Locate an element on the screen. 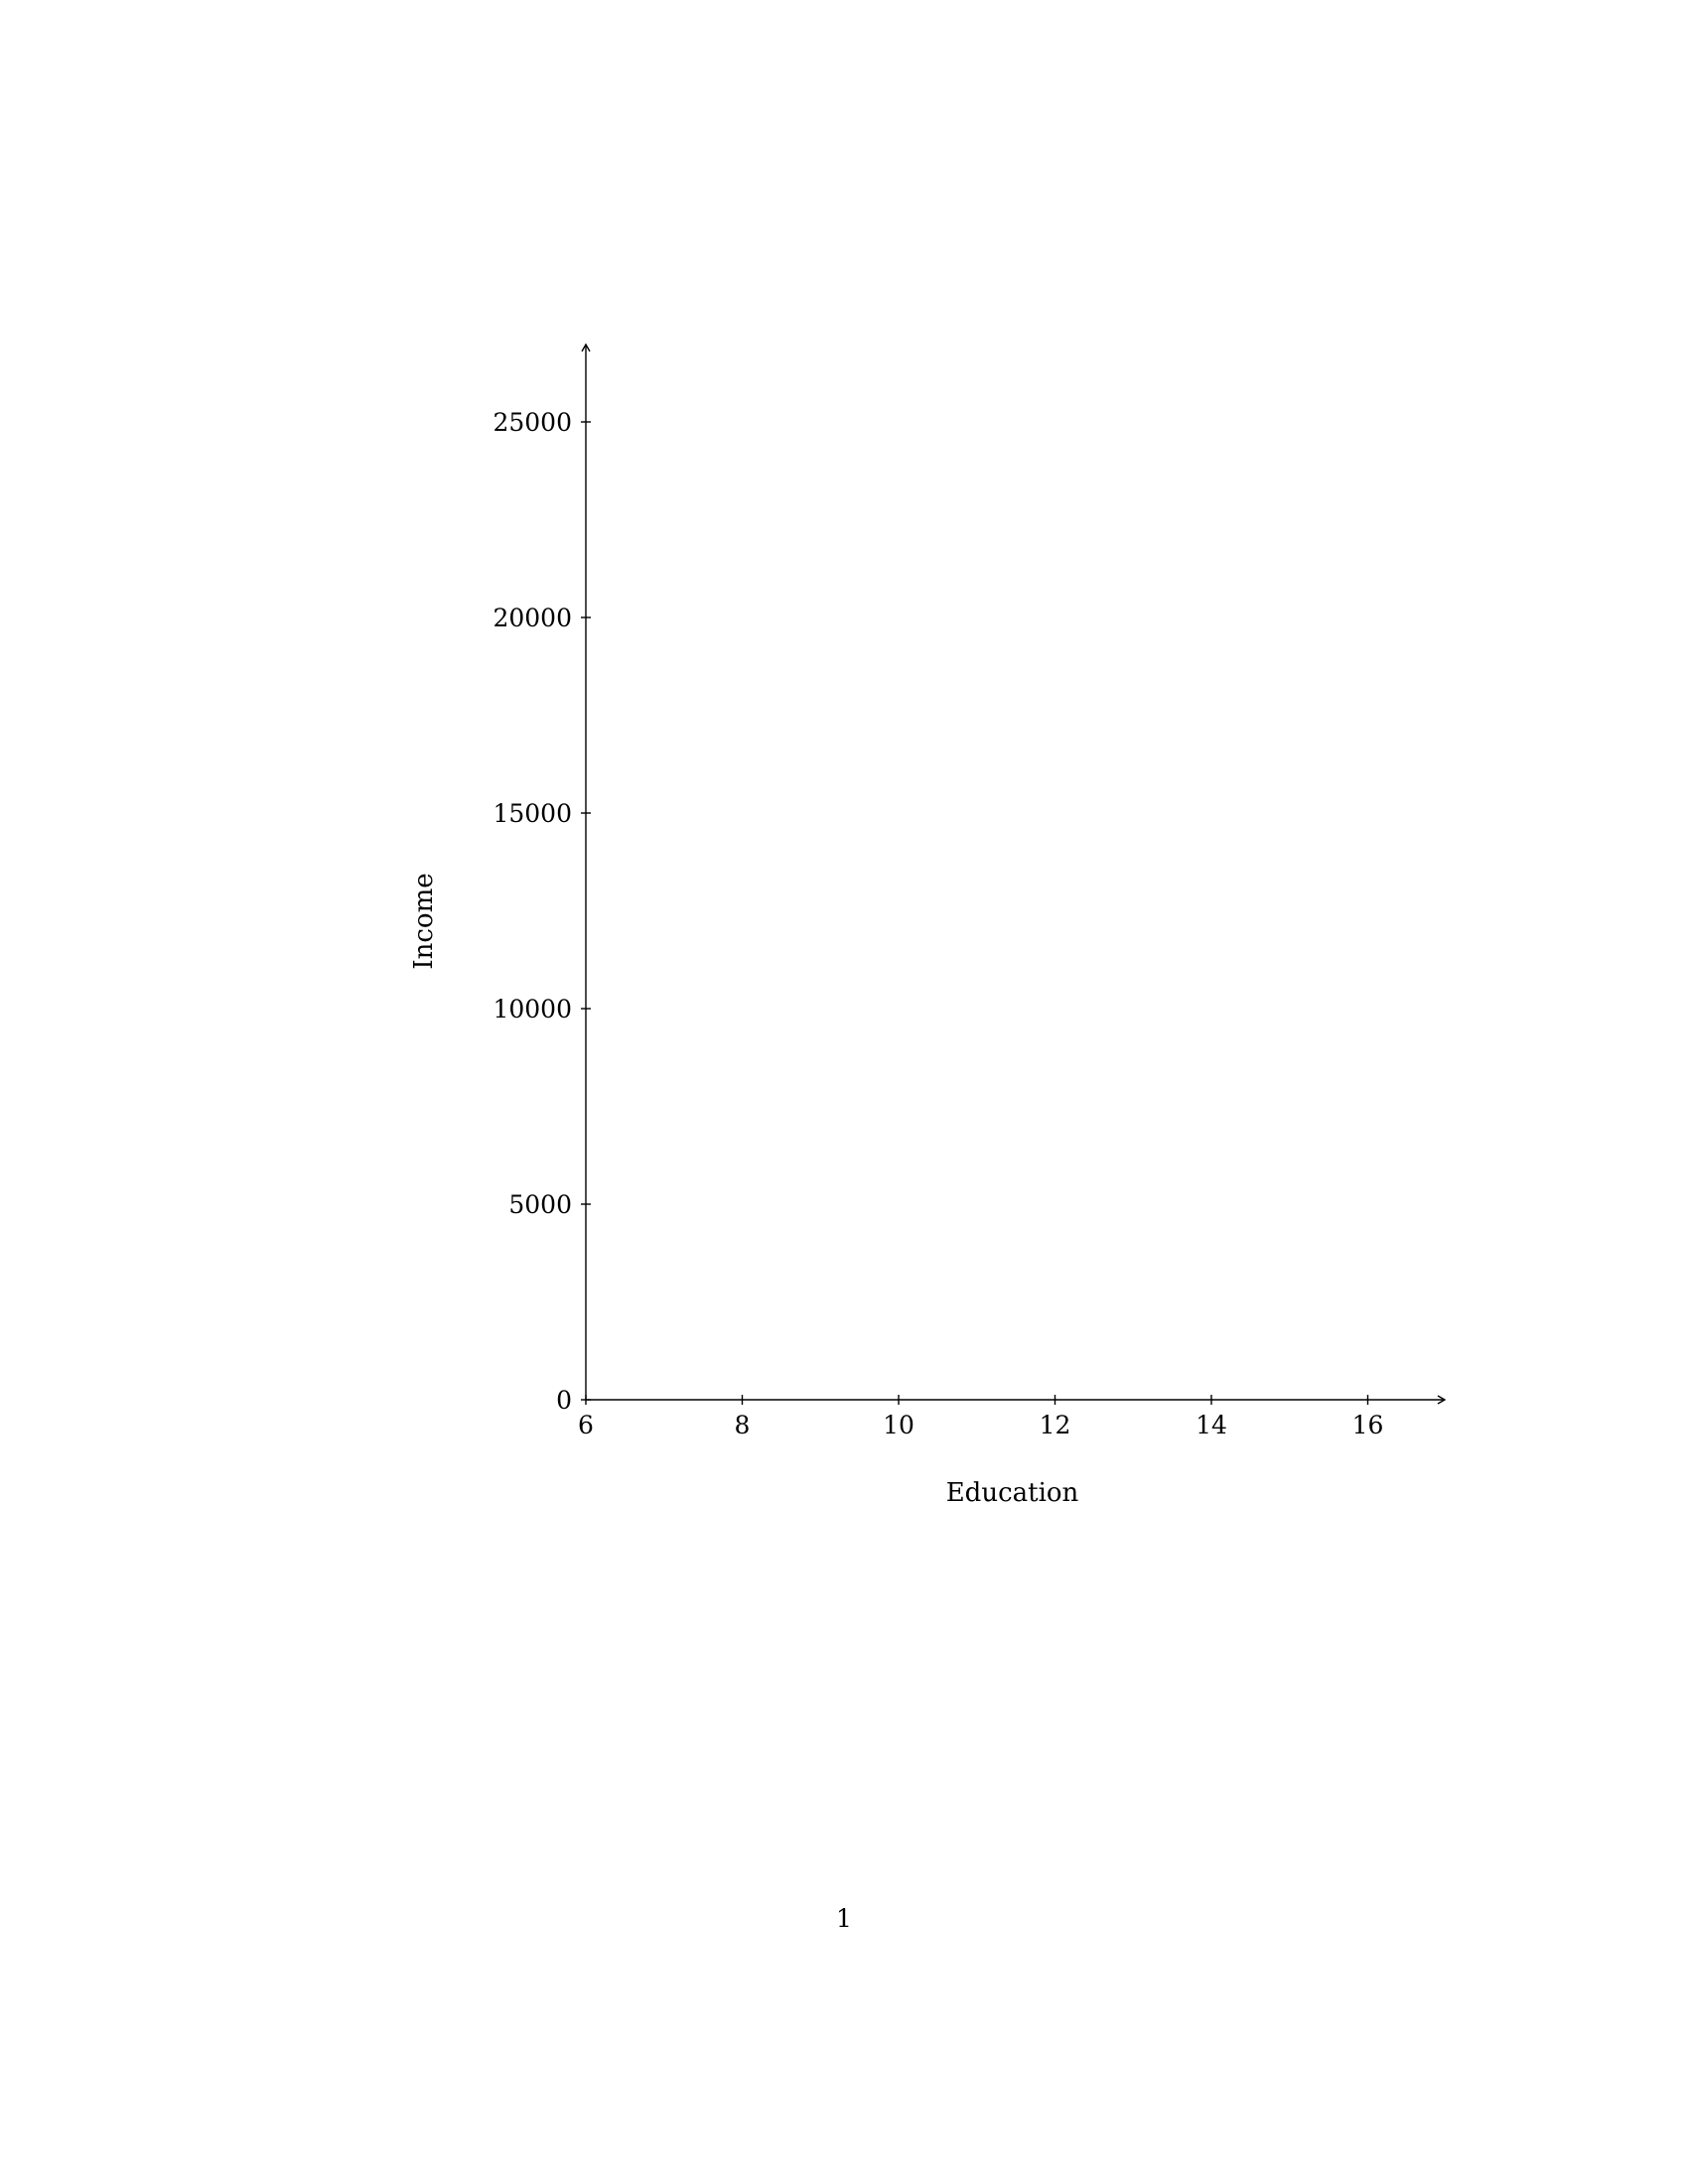  y-tick-label: 0 is located at coordinates (564, 1400).